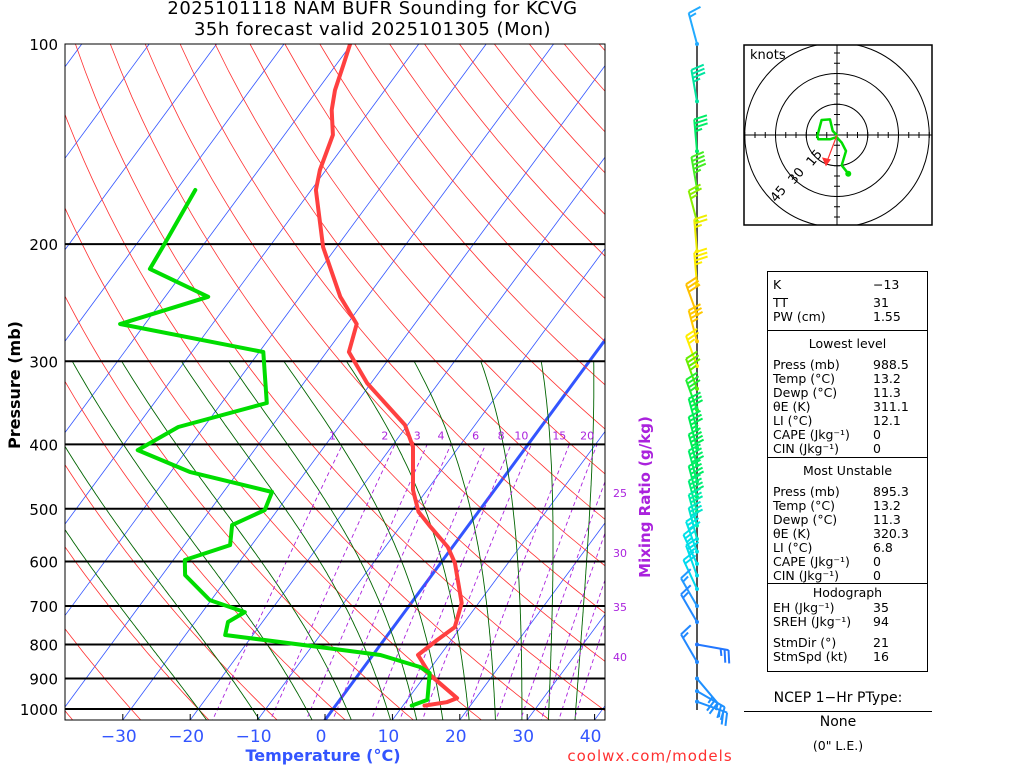 The width and height of the screenshot is (1024, 768). Describe the element at coordinates (793, 547) in the screenshot. I see `index-label: LI (°C)` at that location.